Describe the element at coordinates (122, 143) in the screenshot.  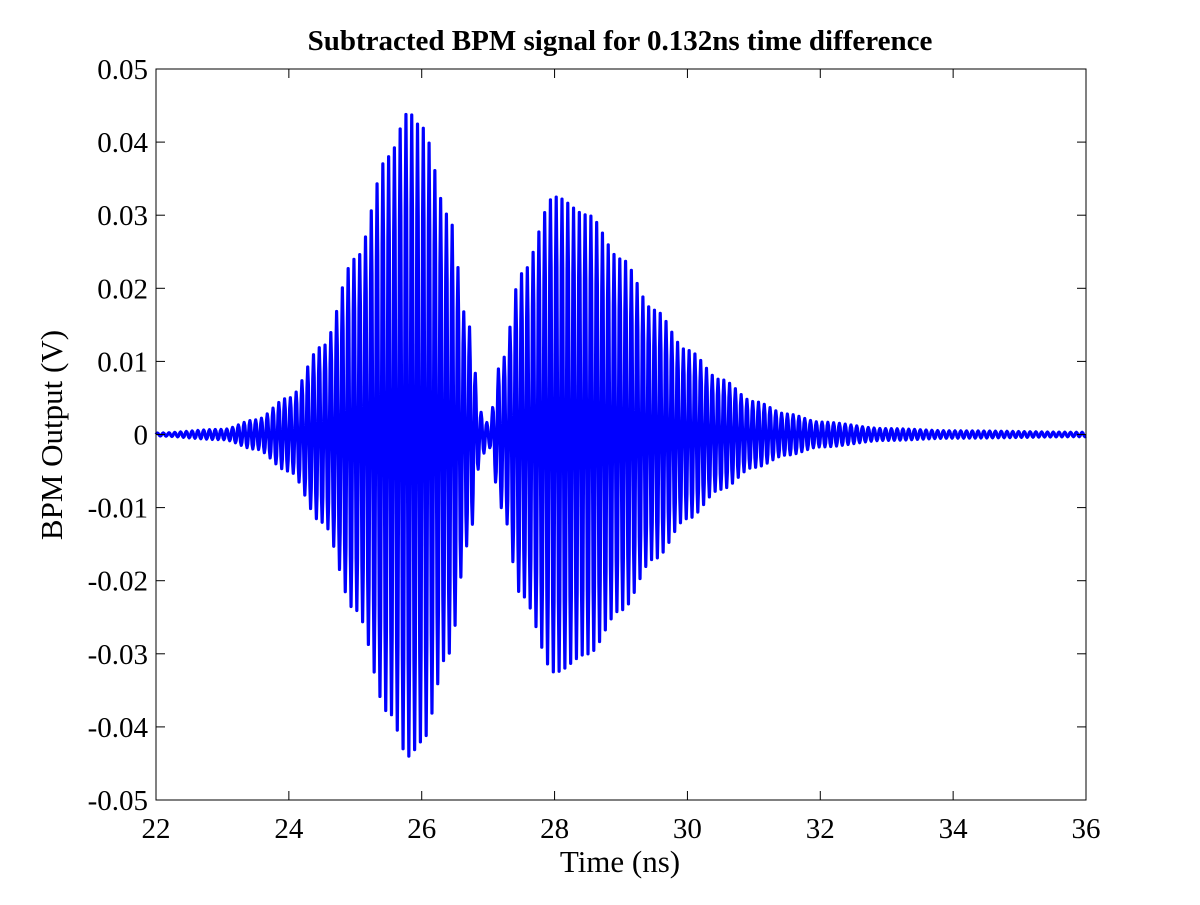
I see `y-tick-label: 0.04` at that location.